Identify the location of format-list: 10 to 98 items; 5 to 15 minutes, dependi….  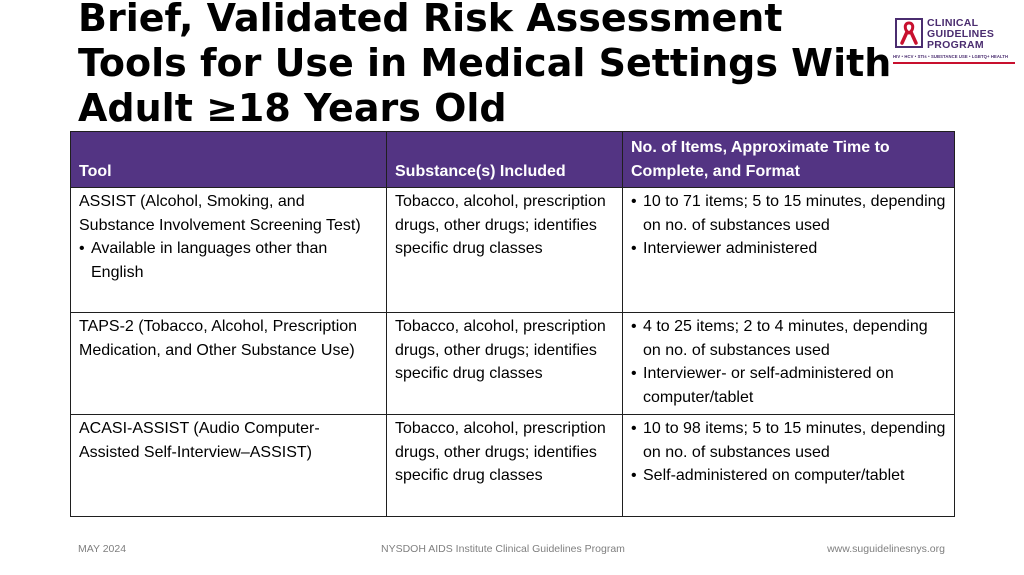
(788, 452).